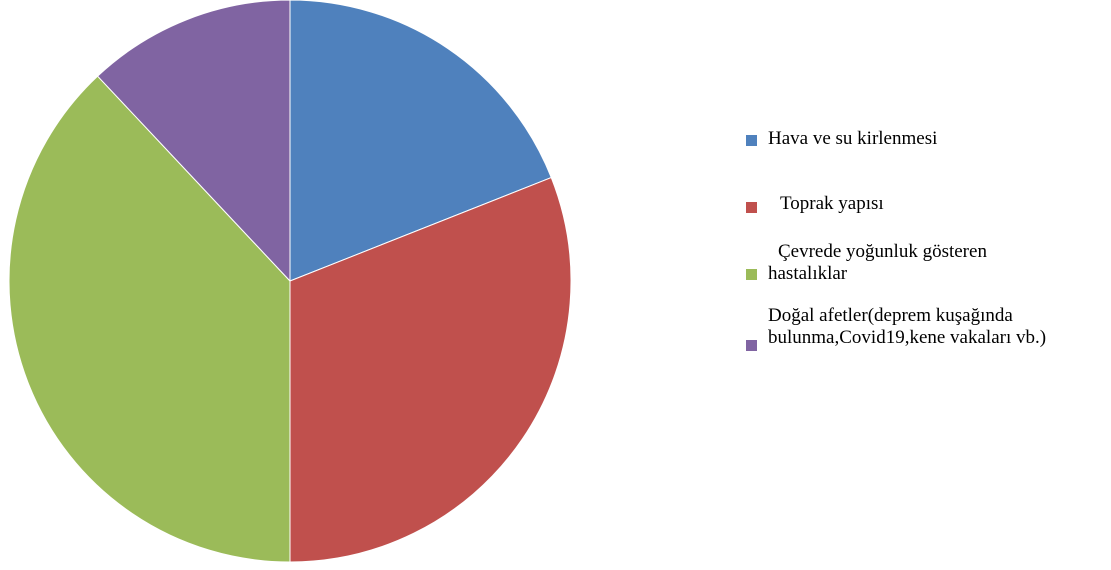  I want to click on legend-item-air-water-pollution: Hava ve su kirlenmesi, so click(924, 139).